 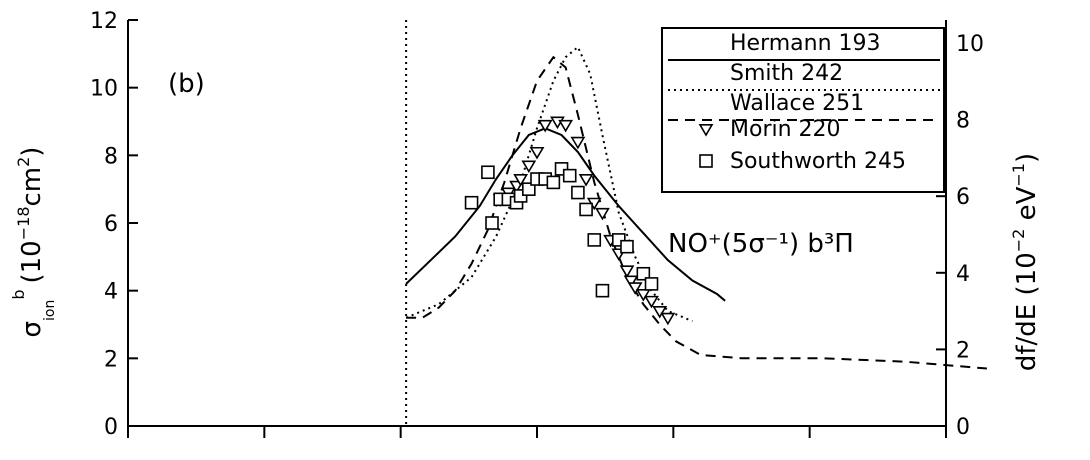 I want to click on y-tick-label-right: 4, so click(x=963, y=274).